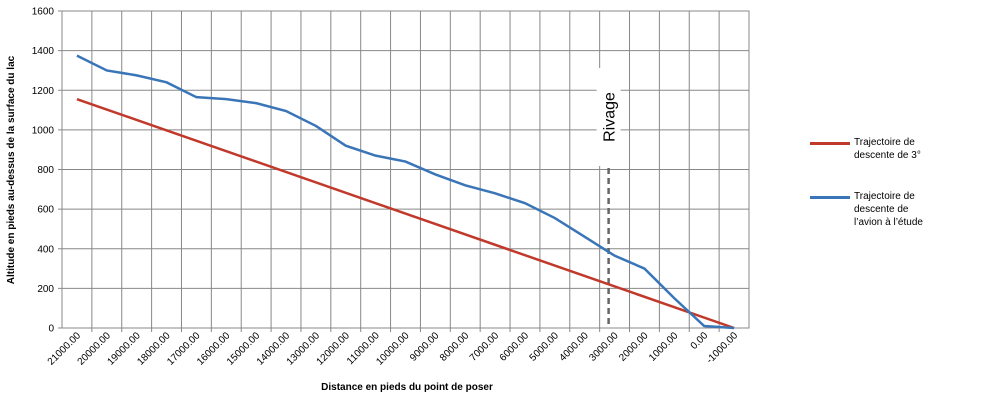  Describe the element at coordinates (722, 348) in the screenshot. I see `x-tick-label: -1000.00` at that location.